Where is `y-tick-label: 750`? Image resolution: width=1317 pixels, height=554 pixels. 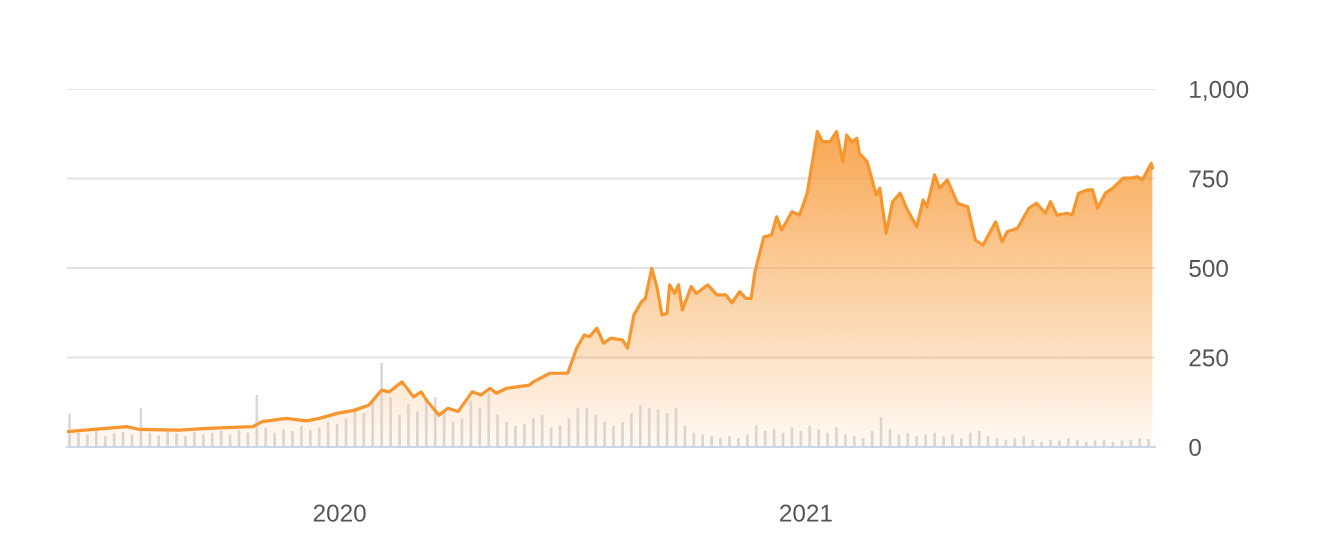
y-tick-label: 750 is located at coordinates (1208, 179).